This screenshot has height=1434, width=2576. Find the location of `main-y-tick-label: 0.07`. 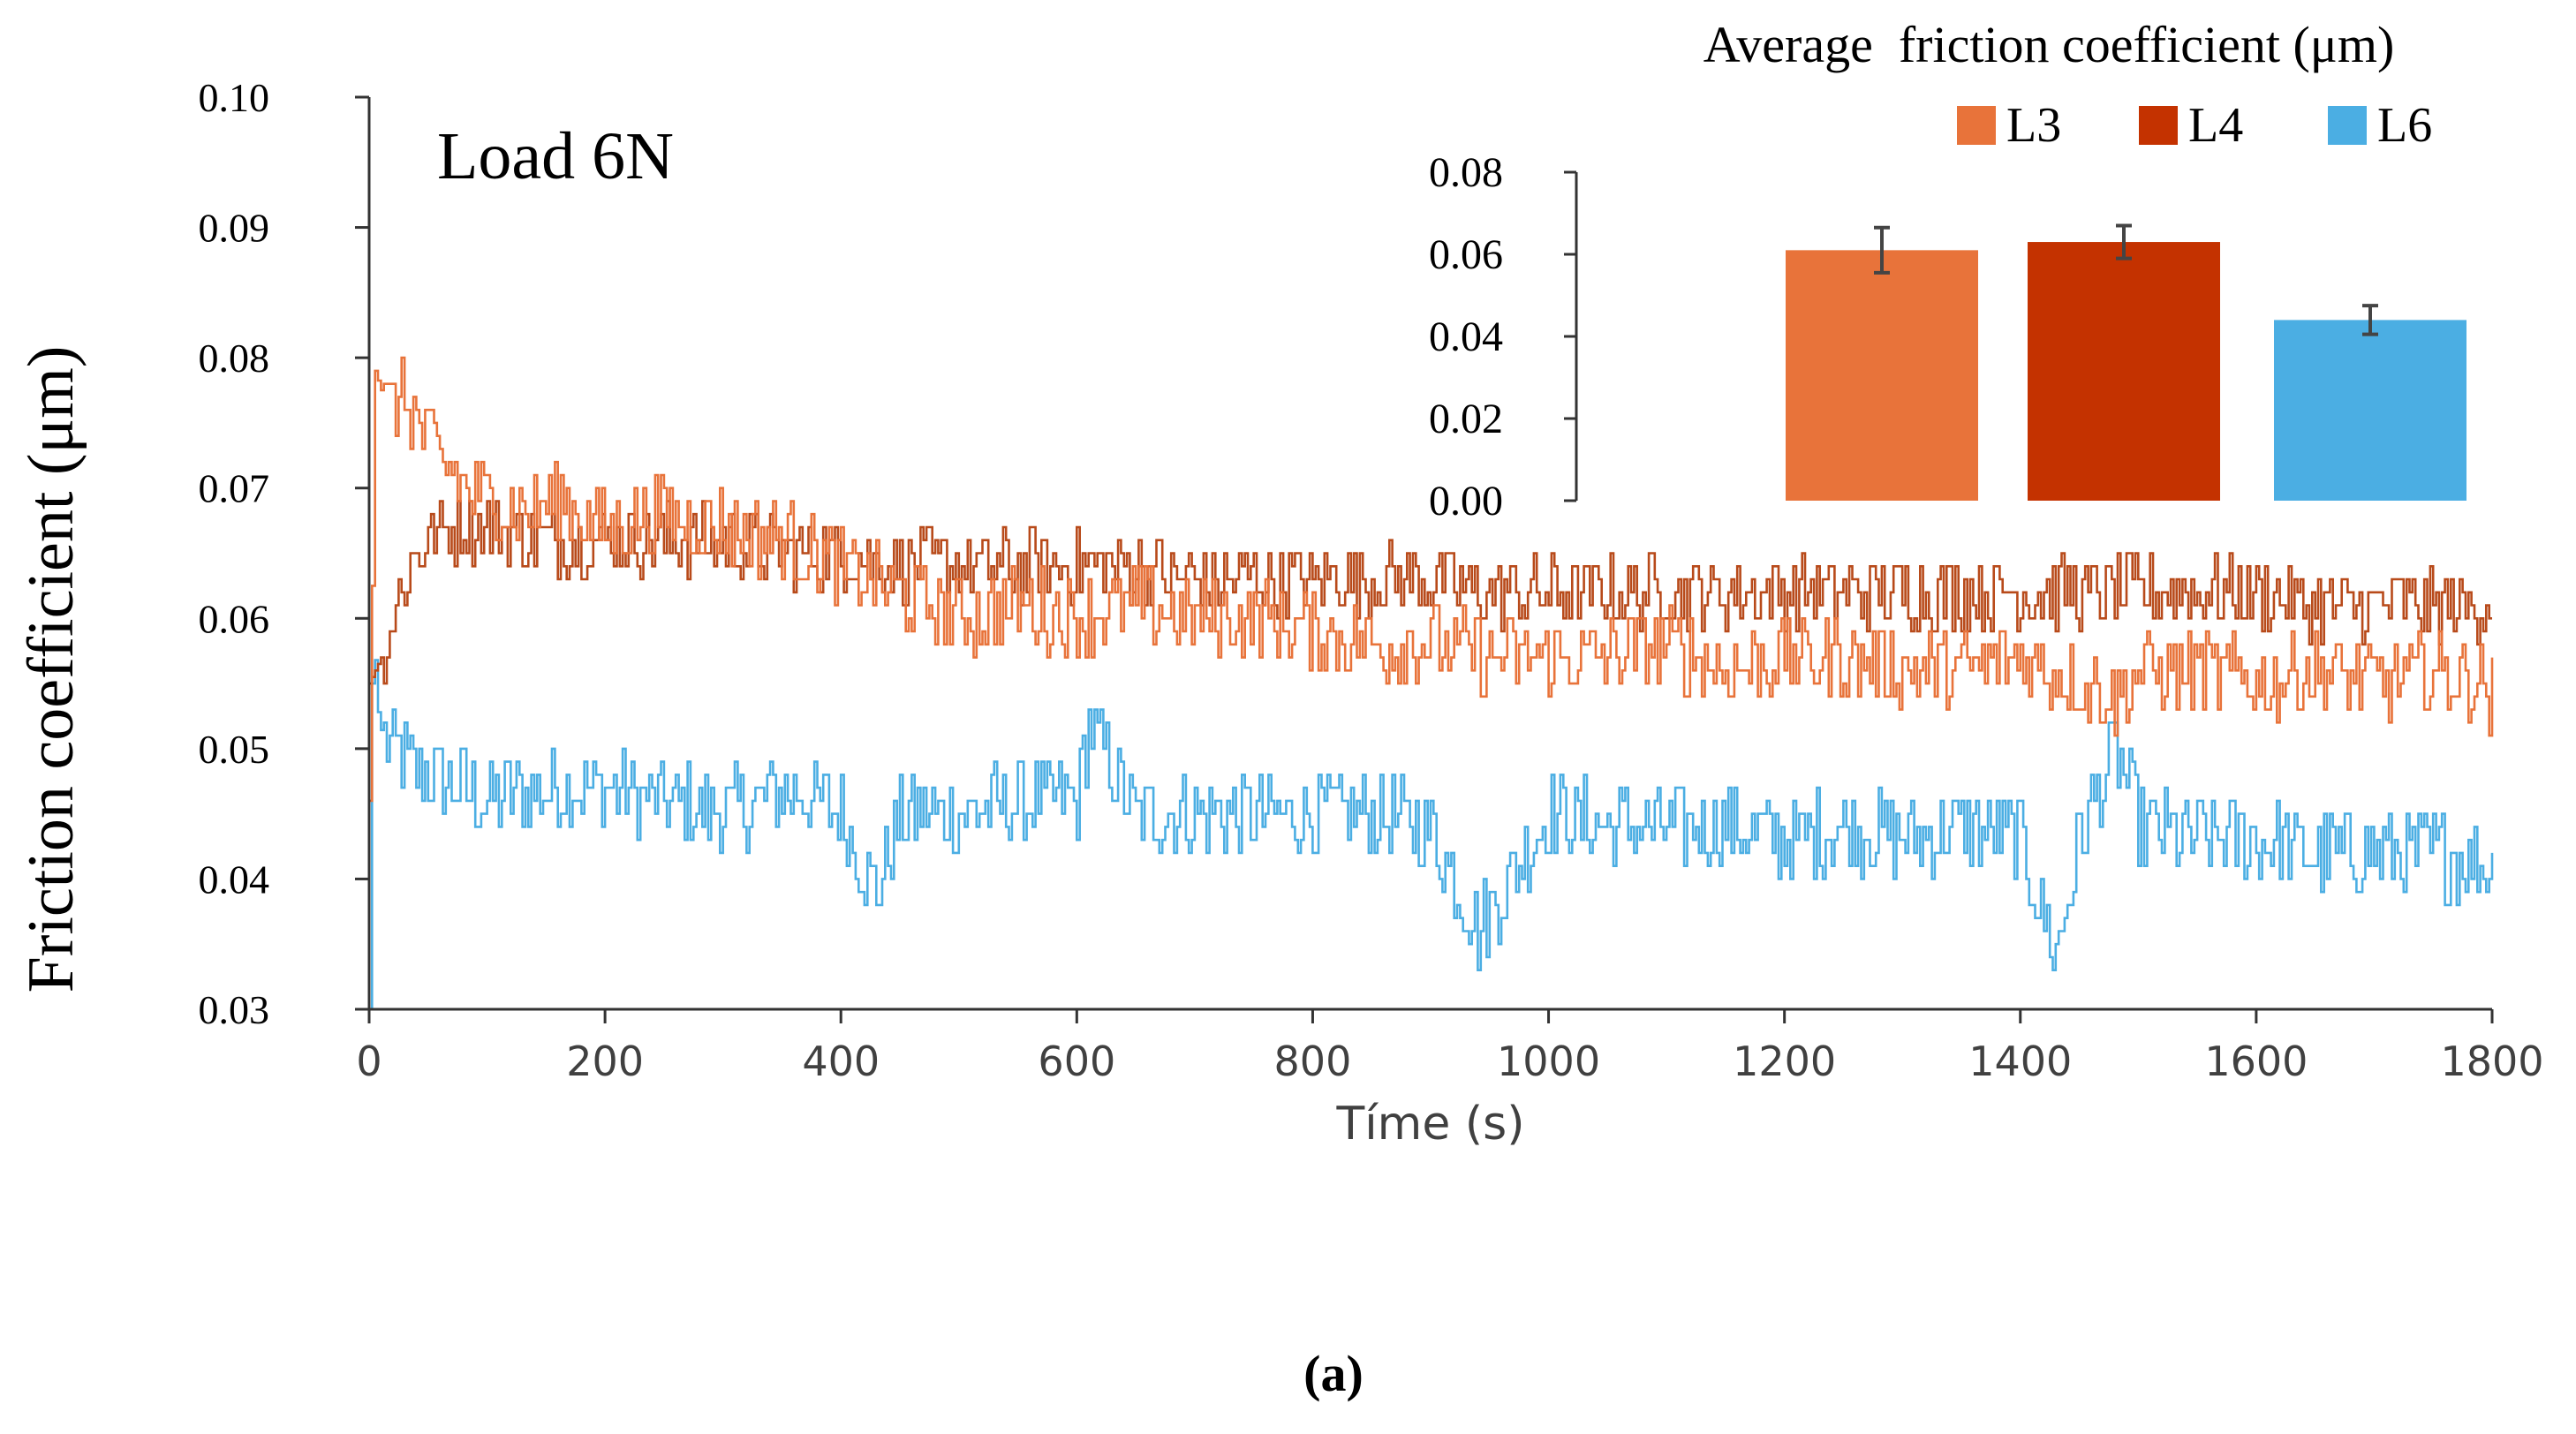

main-y-tick-label: 0.07 is located at coordinates (234, 489).